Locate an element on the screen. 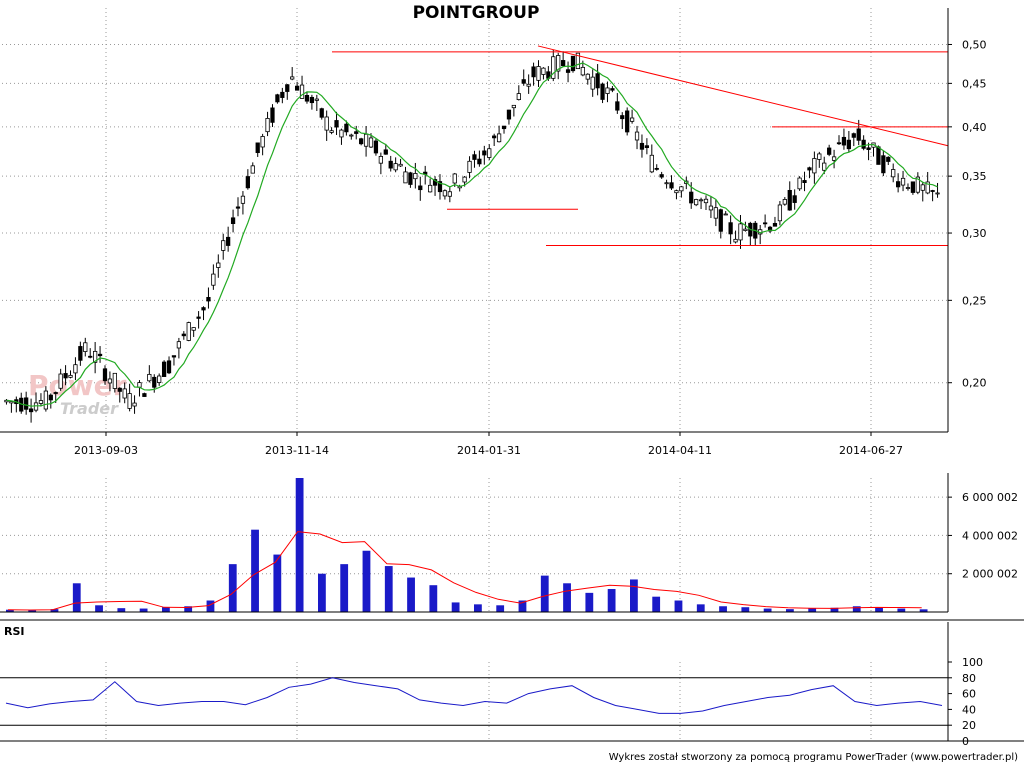 The height and width of the screenshot is (768, 1024). x-tick-label: 2014-06-27 is located at coordinates (871, 450).